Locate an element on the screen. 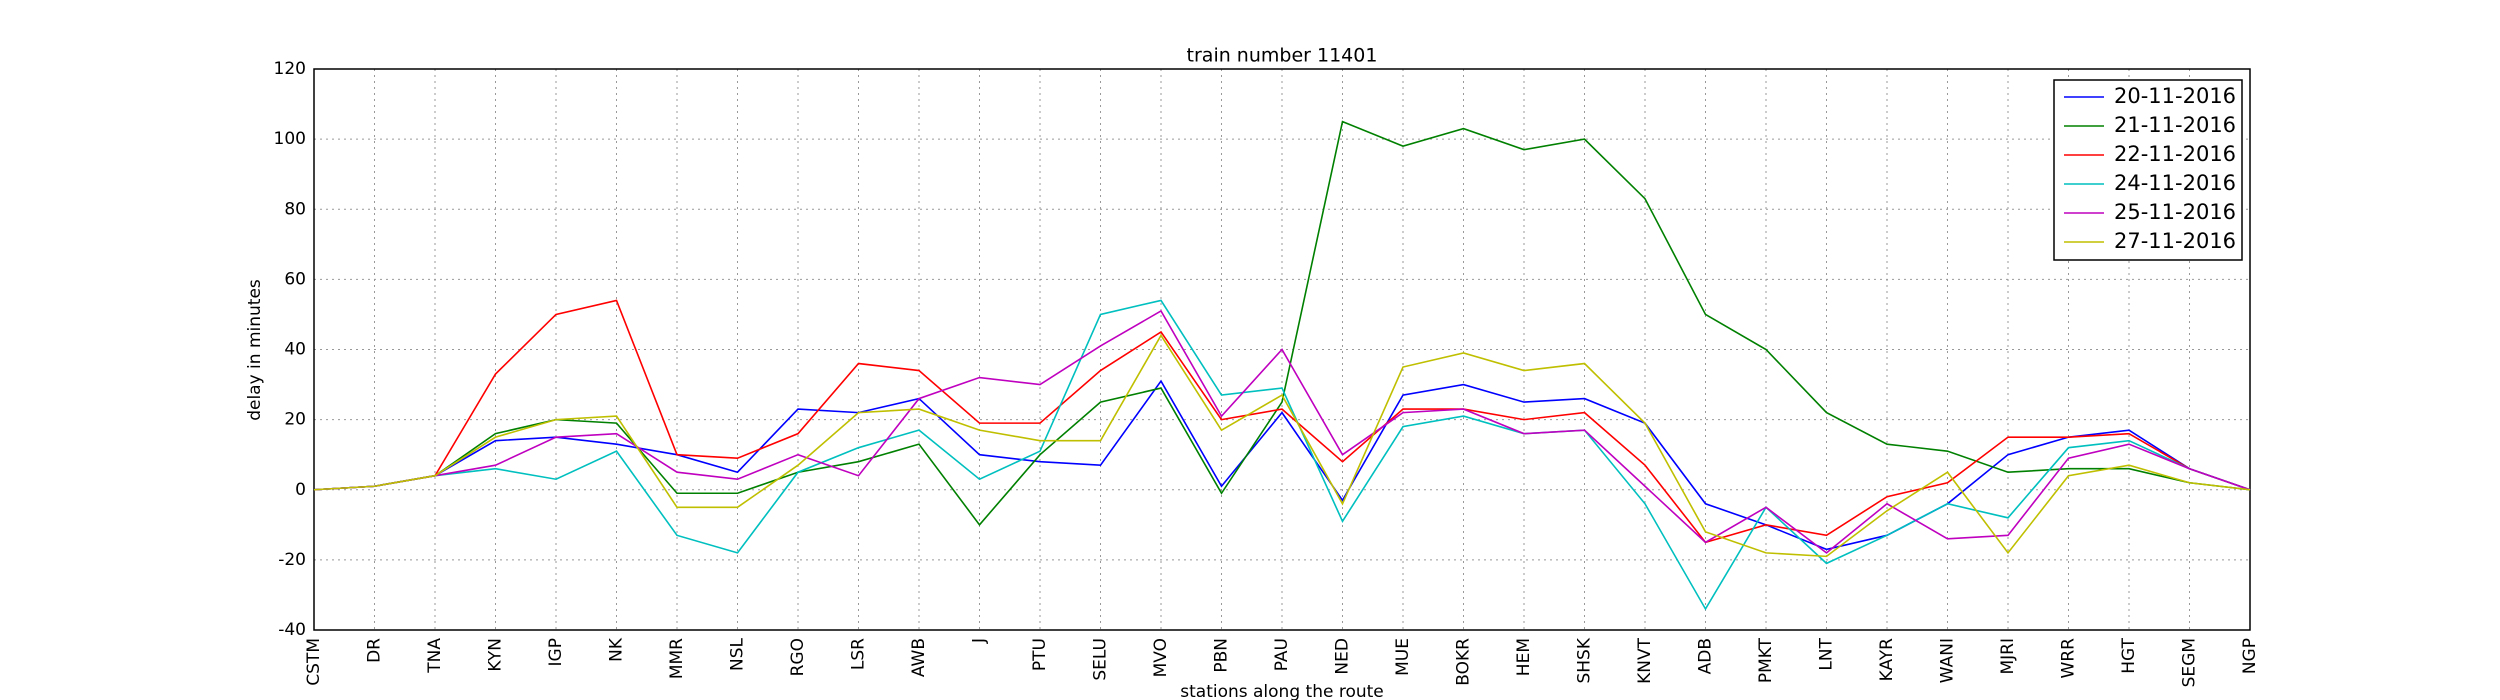 The image size is (2500, 700). x-tick-label: DR is located at coordinates (375, 650).